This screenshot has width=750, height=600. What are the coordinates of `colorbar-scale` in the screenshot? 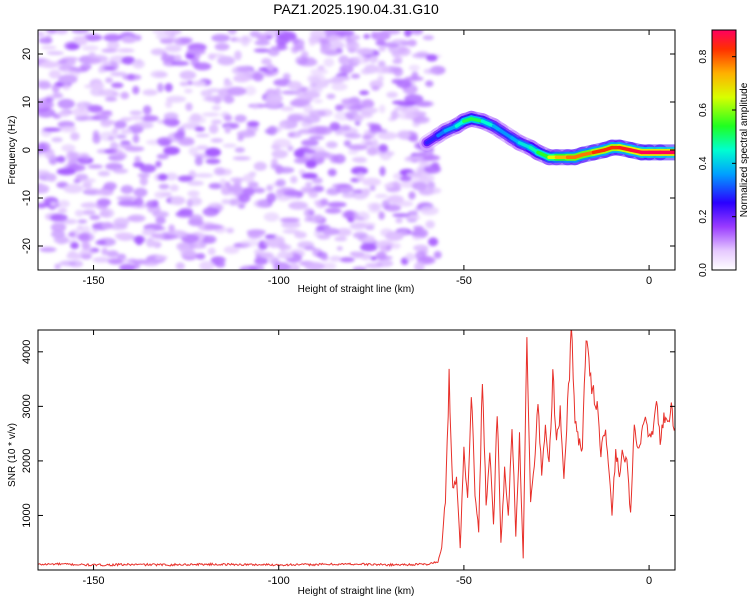 It's located at (724, 150).